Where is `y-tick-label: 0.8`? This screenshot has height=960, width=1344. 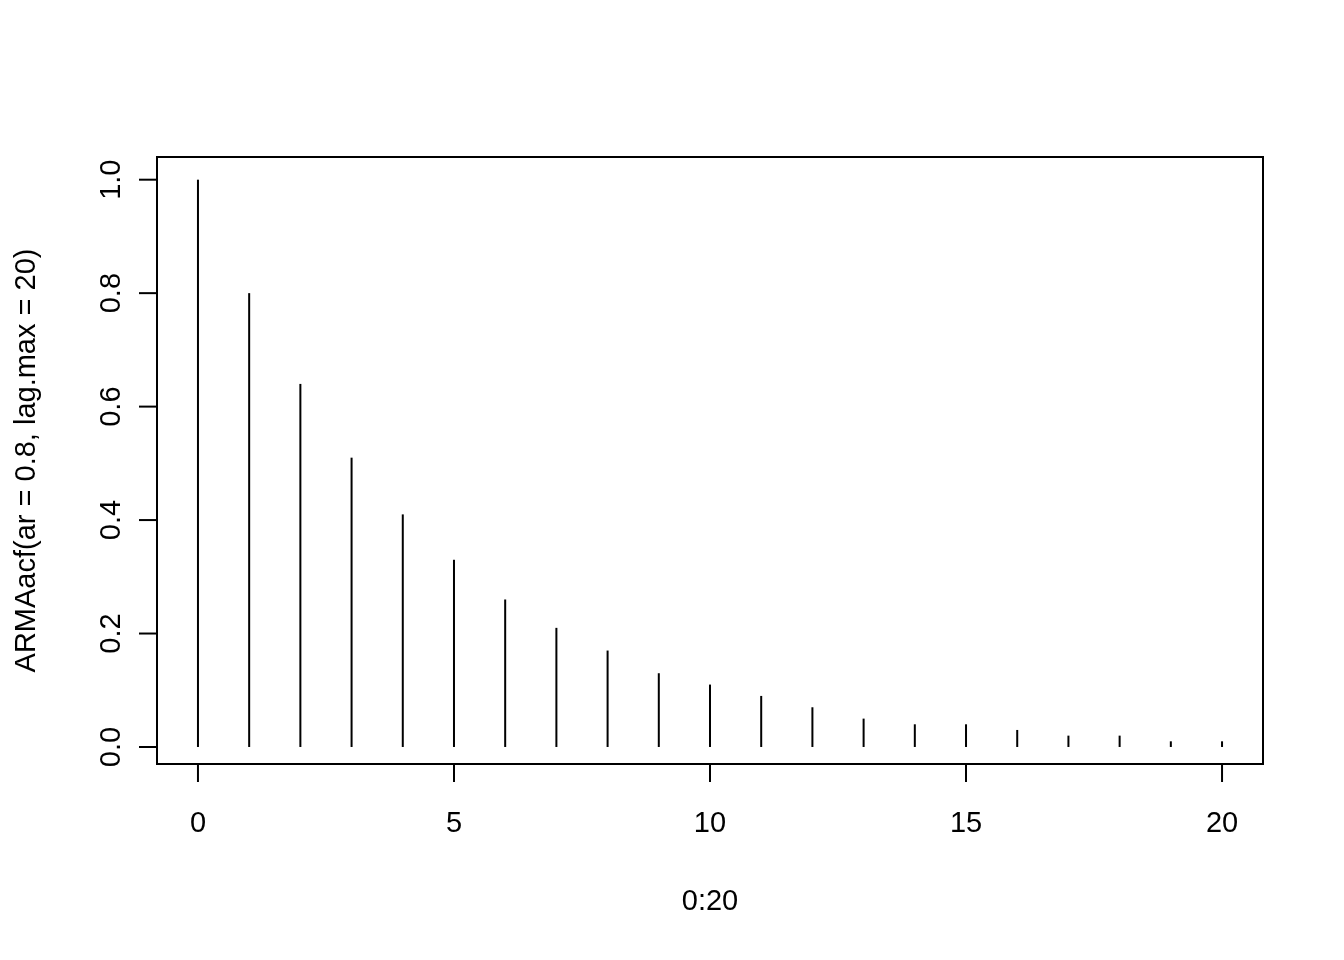
y-tick-label: 0.8 is located at coordinates (110, 293).